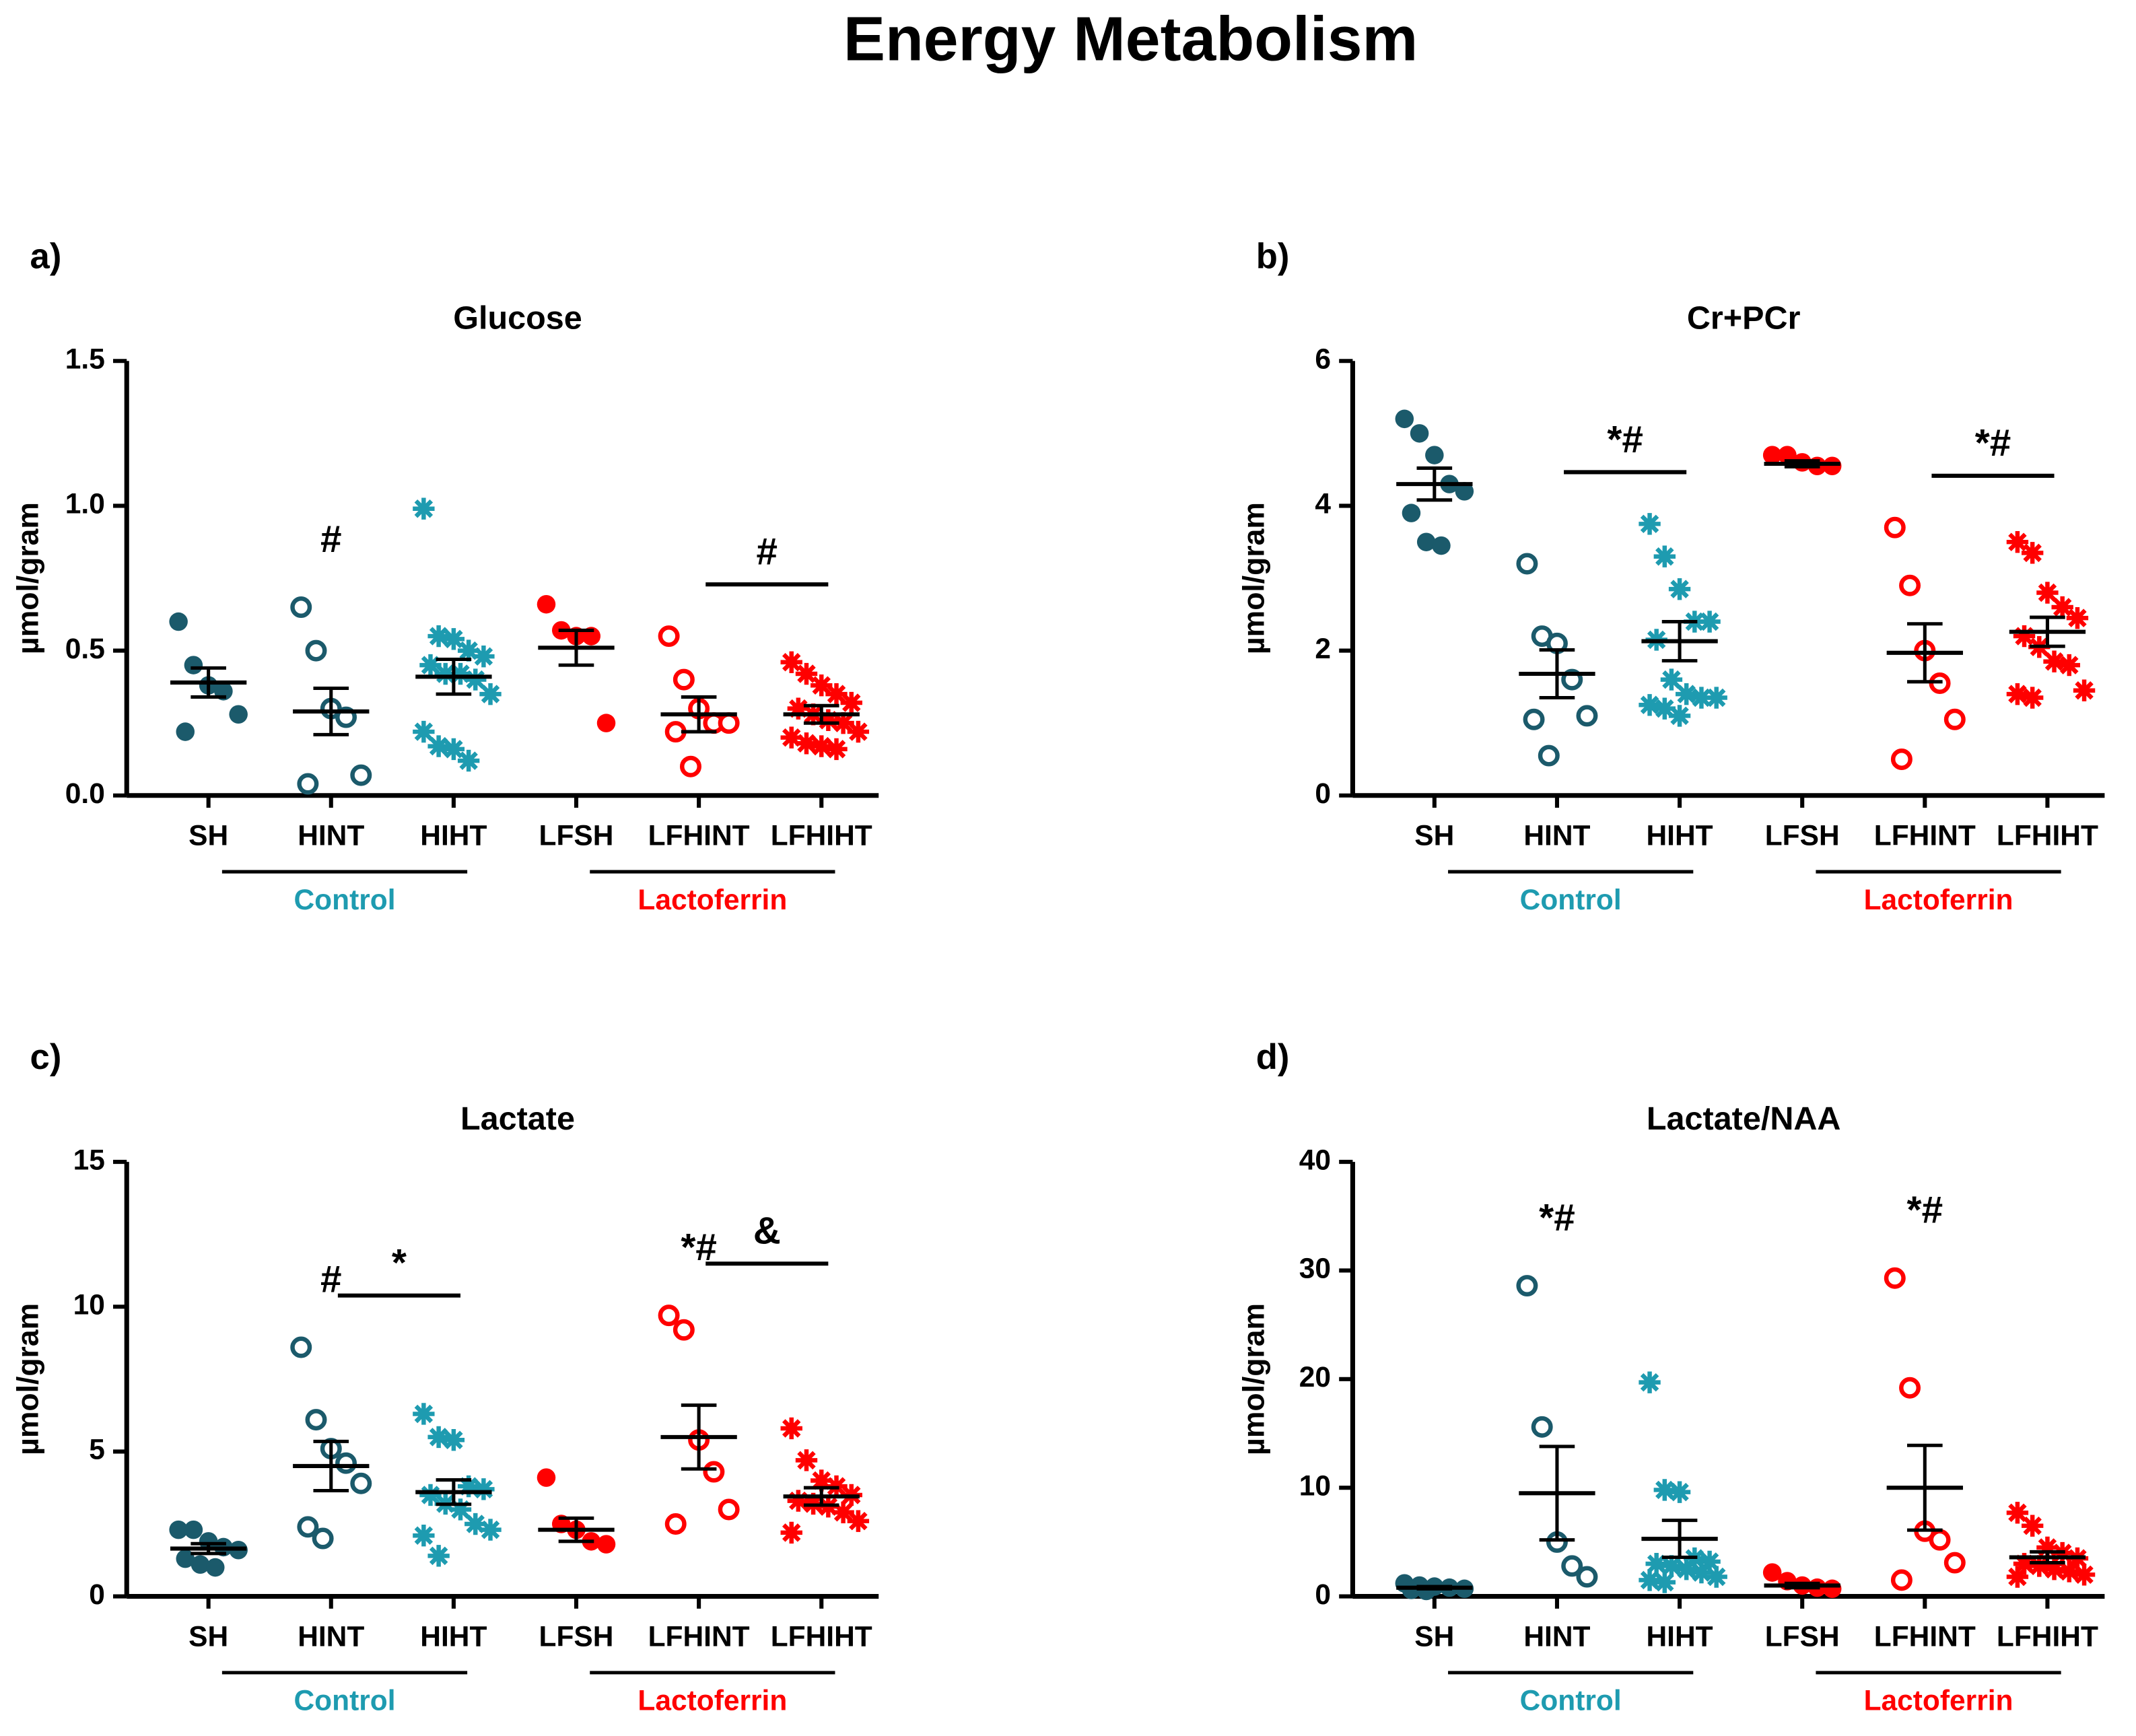 The image size is (2136, 1736). I want to click on significance-label: #, so click(331, 539).